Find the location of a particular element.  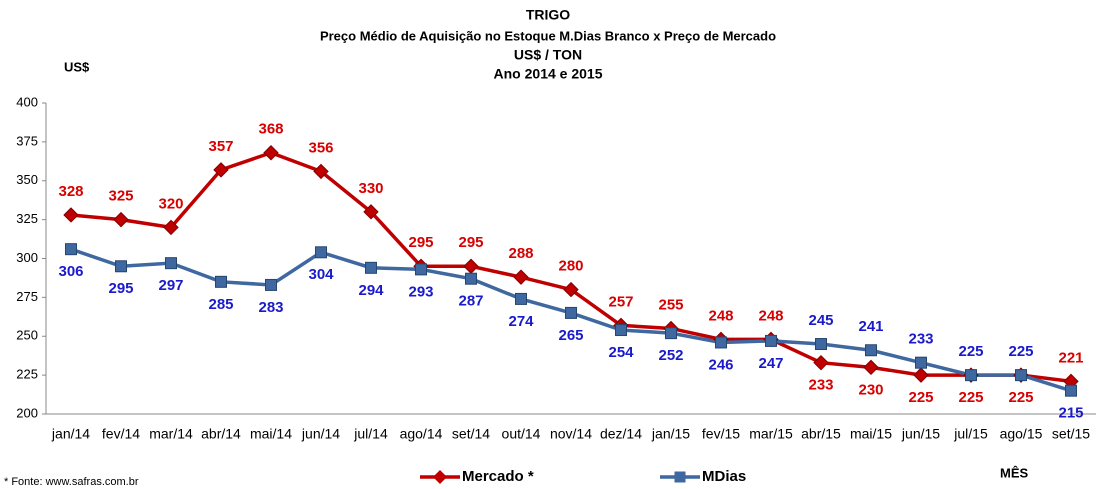

data-label: 241 is located at coordinates (870, 326).